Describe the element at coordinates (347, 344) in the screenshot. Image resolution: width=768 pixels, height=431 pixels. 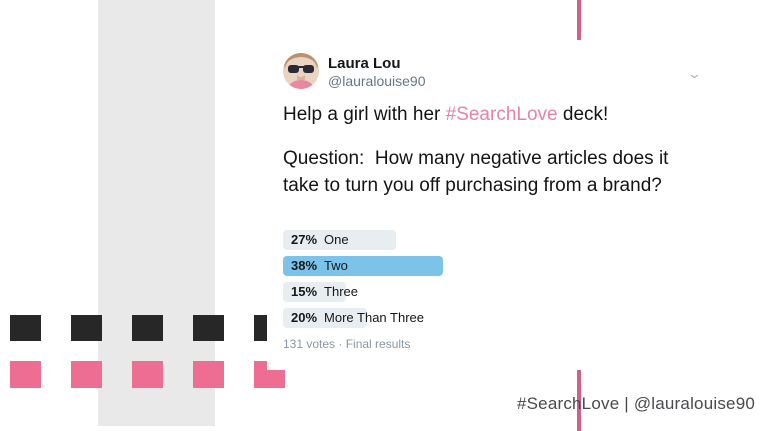
I see `poll-votes-summary: 131 votes · Final results` at that location.